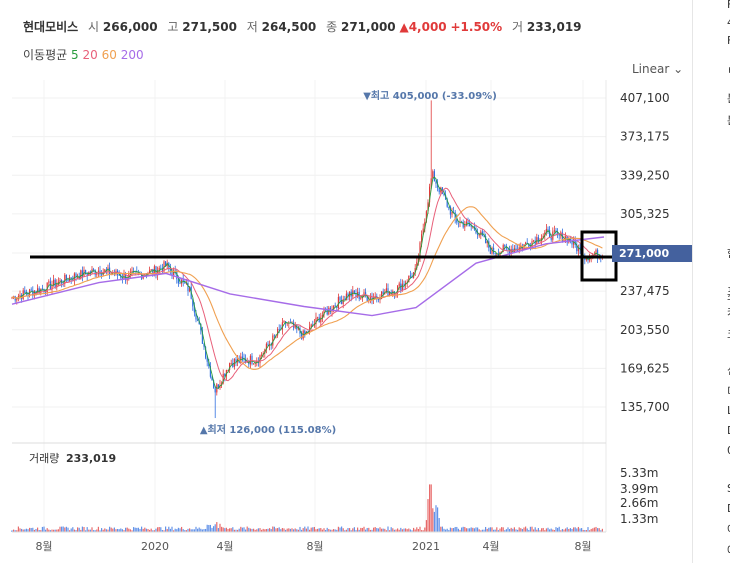 The image size is (730, 563). I want to click on scale-dropdown: Linear ⌄, so click(657, 69).